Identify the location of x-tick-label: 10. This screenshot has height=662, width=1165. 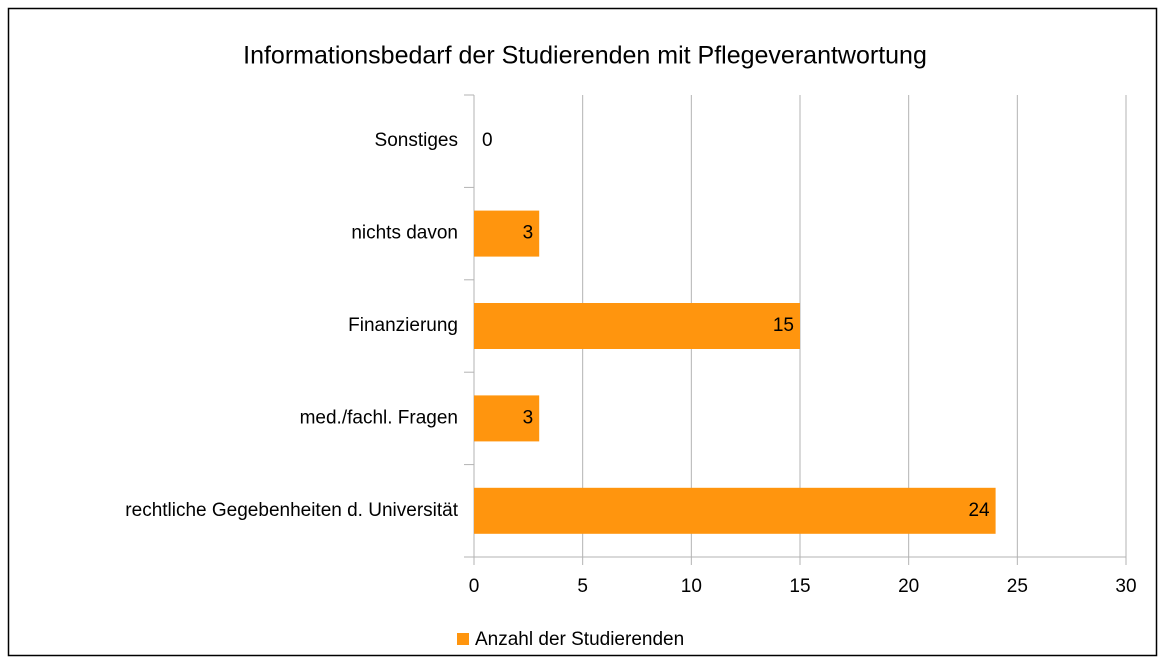
(691, 586).